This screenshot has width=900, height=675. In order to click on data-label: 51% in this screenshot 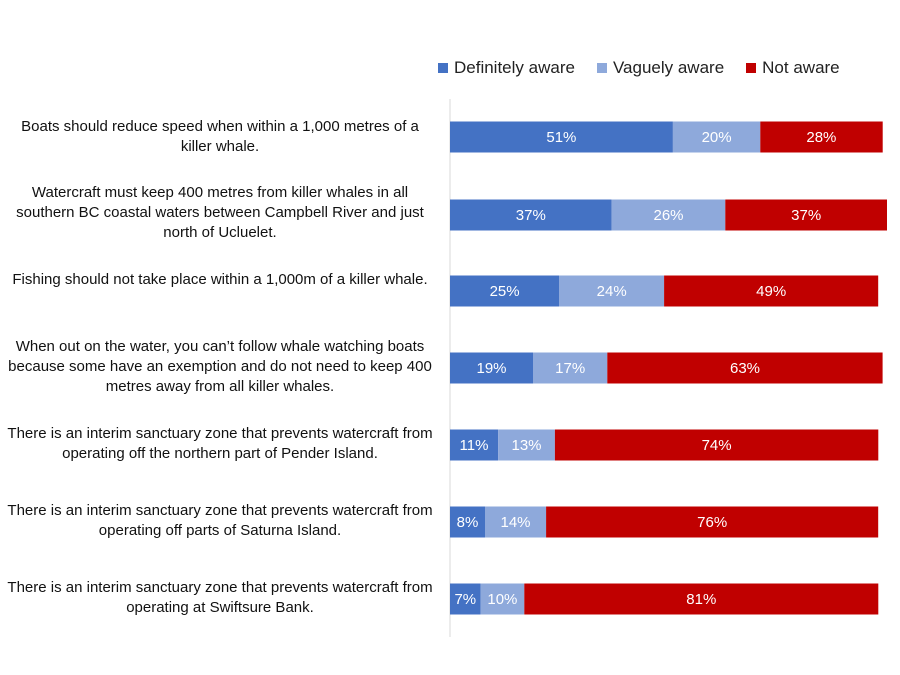, I will do `click(561, 137)`.